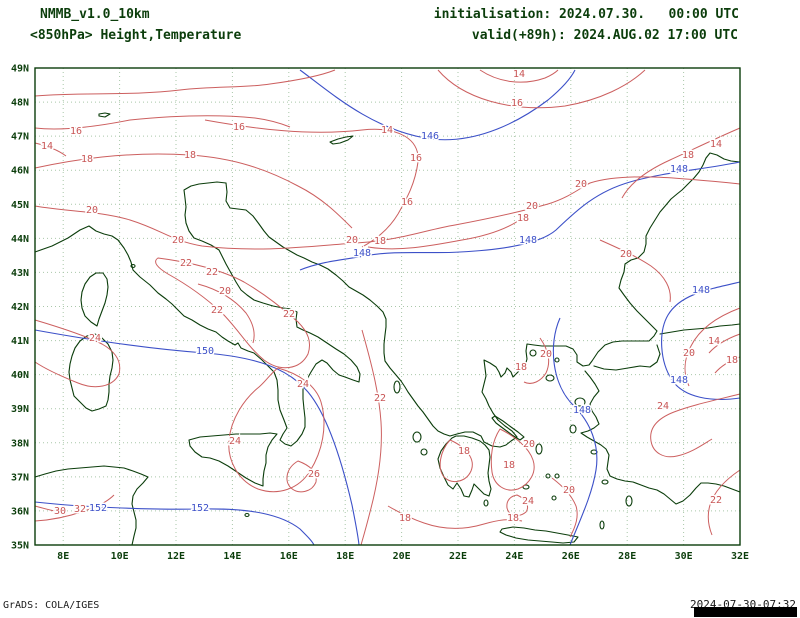 The height and width of the screenshot is (618, 800). What do you see at coordinates (345, 556) in the screenshot?
I see `lon-tick-label: 18E` at bounding box center [345, 556].